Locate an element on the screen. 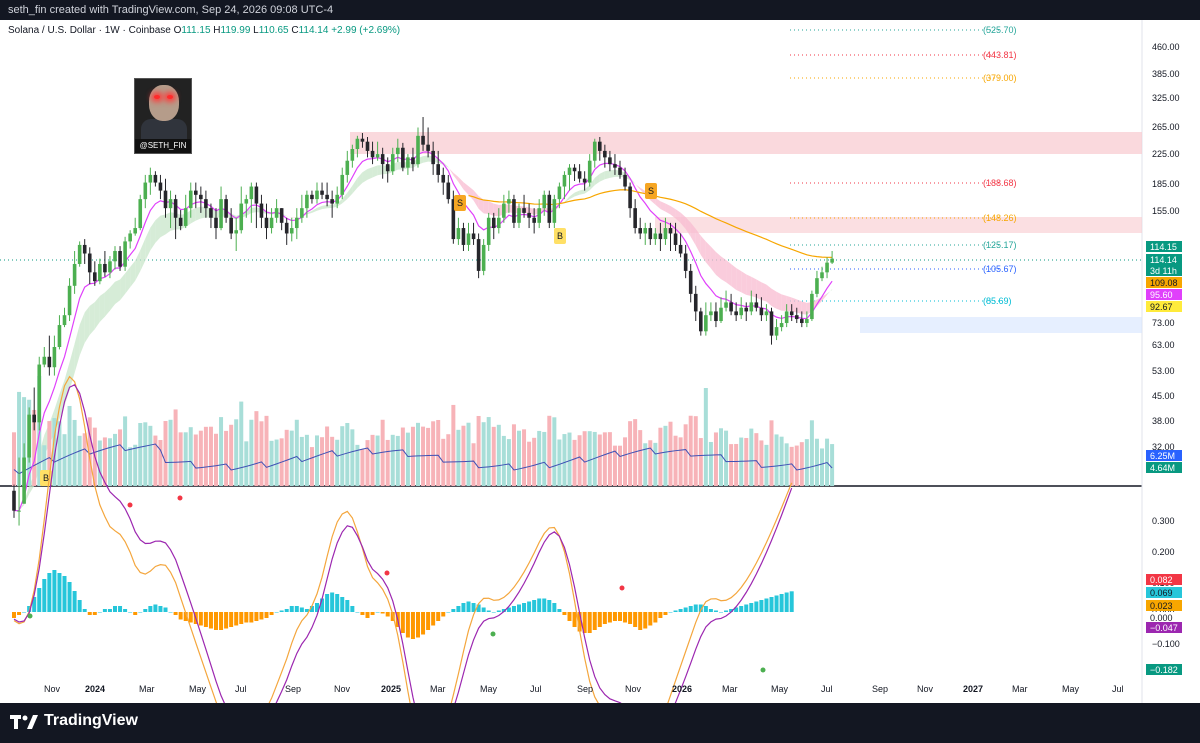  macd-cross-dot is located at coordinates (493, 634).